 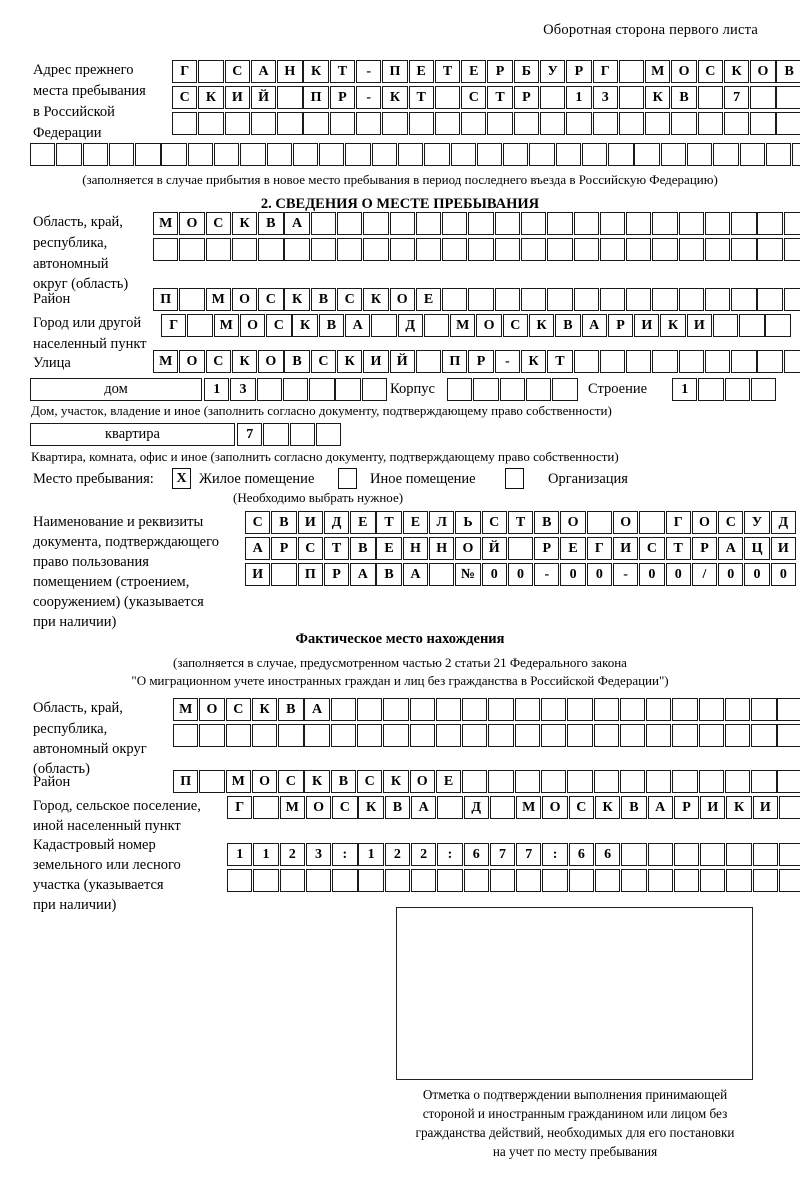 What do you see at coordinates (185, 71) in the screenshot?
I see `prev-address-row-1-cell-1: Г` at bounding box center [185, 71].